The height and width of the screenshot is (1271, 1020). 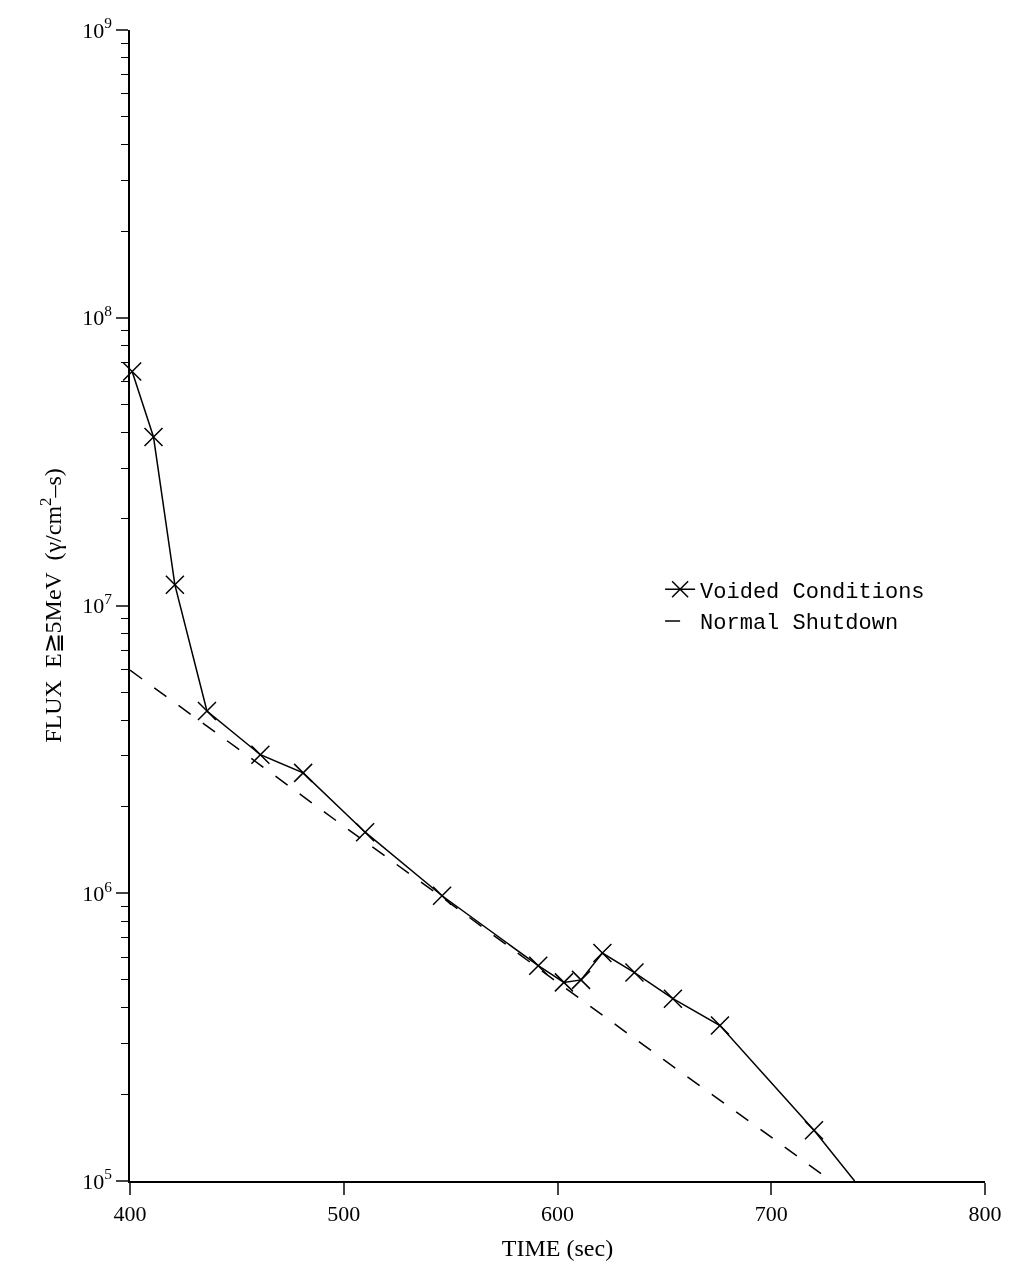 What do you see at coordinates (771, 1214) in the screenshot?
I see `x-tick-label: 700` at bounding box center [771, 1214].